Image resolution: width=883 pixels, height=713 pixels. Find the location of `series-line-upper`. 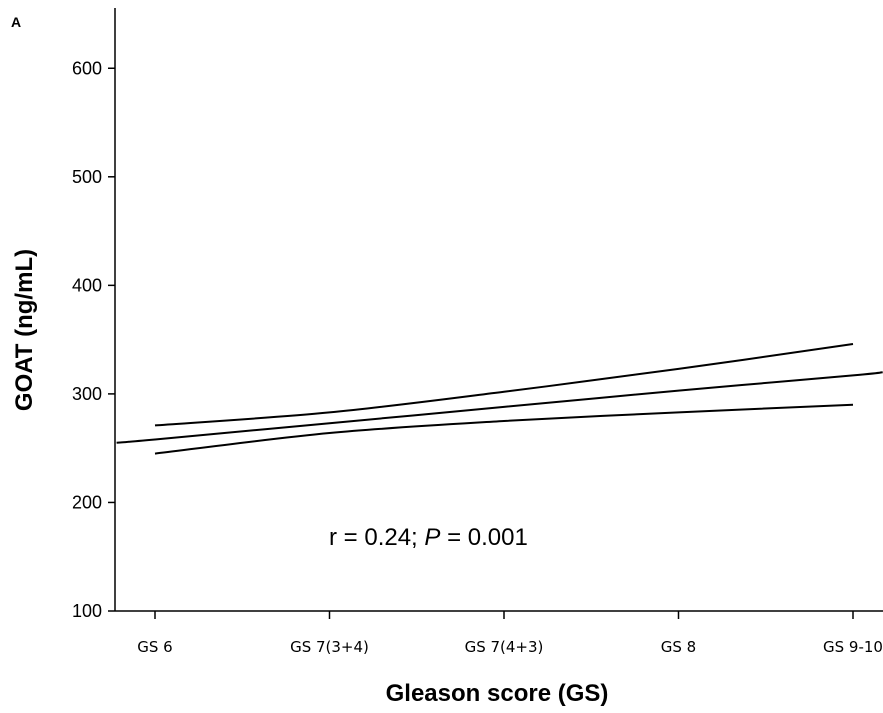

series-line-upper is located at coordinates (504, 385).